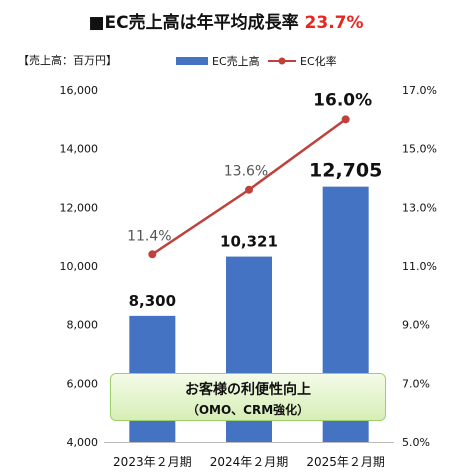  What do you see at coordinates (152, 301) in the screenshot?
I see `bar-data-label: 8,300` at bounding box center [152, 301].